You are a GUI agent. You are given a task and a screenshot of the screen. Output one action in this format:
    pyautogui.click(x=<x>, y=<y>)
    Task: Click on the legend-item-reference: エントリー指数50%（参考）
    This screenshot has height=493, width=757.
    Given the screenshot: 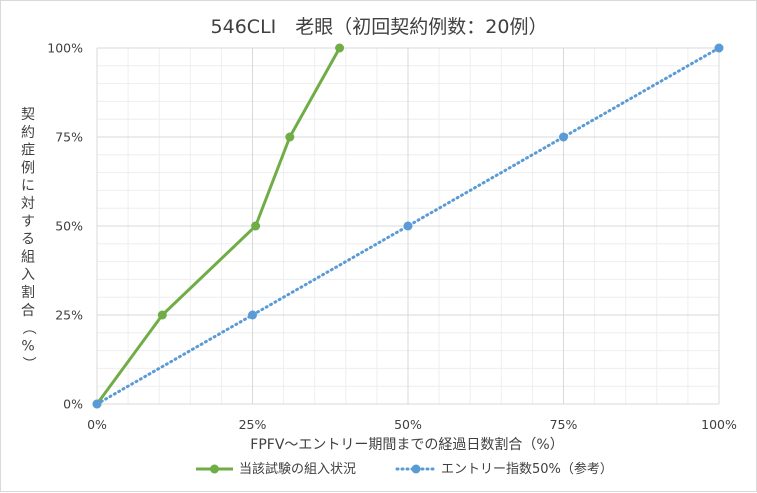 What is the action you would take?
    pyautogui.click(x=504, y=469)
    